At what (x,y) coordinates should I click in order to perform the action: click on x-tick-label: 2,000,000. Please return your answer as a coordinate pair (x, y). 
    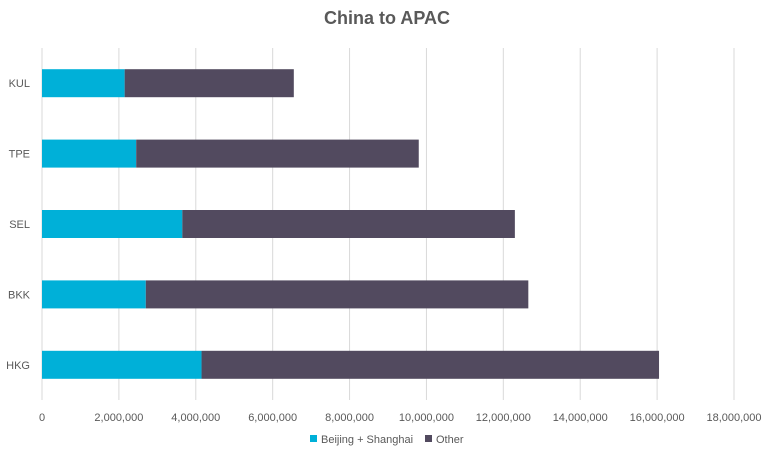
    Looking at the image, I should click on (118, 418).